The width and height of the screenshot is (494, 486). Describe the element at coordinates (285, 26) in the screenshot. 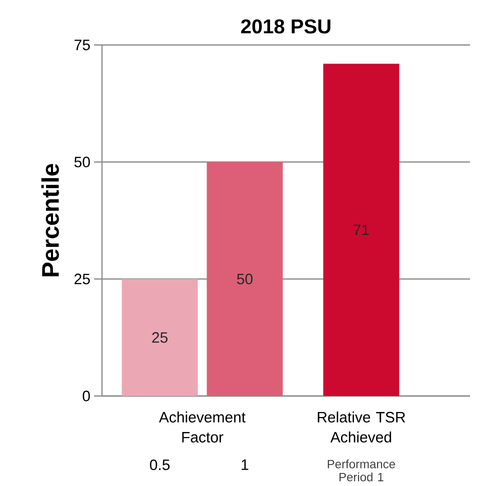

I see `chart-title: 2018 PSU` at that location.